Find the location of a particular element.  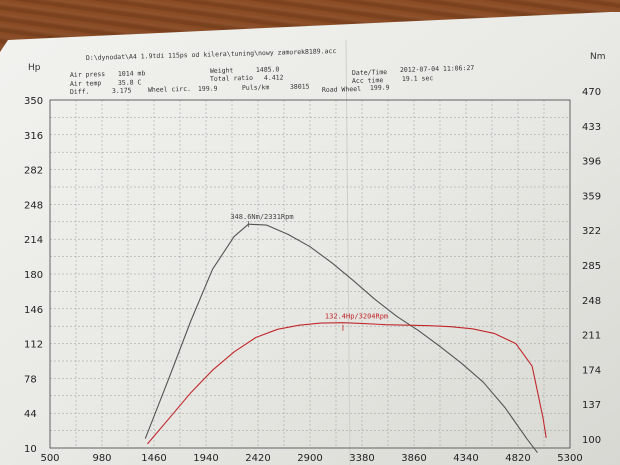

x-tick-label: 5300 is located at coordinates (569, 458).